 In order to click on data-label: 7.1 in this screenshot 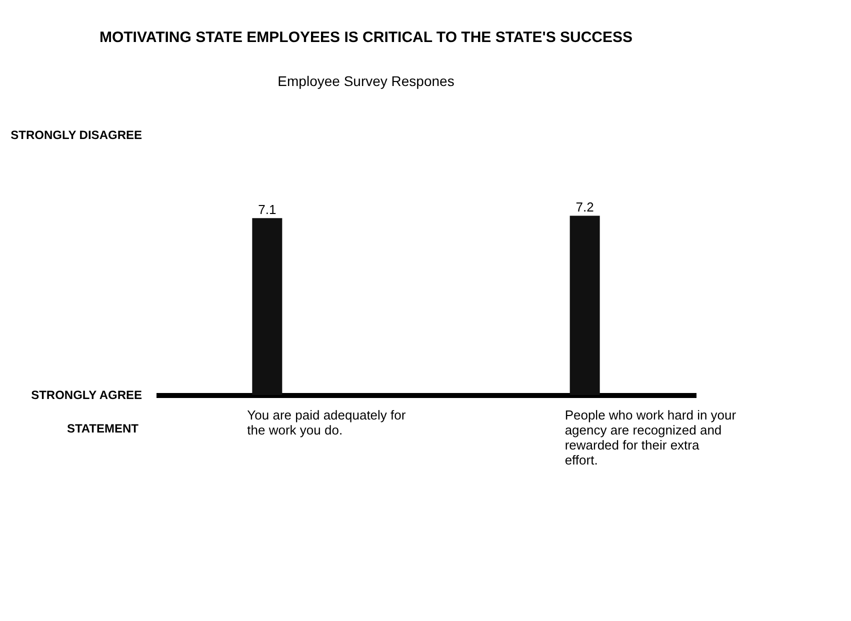, I will do `click(267, 210)`.